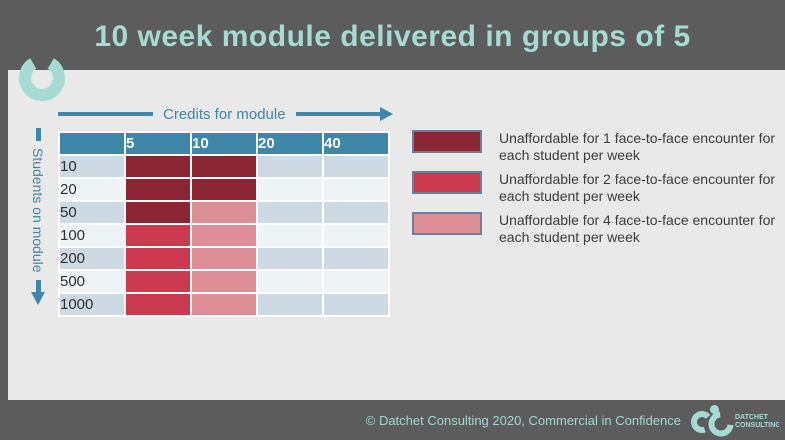 The height and width of the screenshot is (440, 785). What do you see at coordinates (92, 304) in the screenshot?
I see `row-label-cell: 1000` at bounding box center [92, 304].